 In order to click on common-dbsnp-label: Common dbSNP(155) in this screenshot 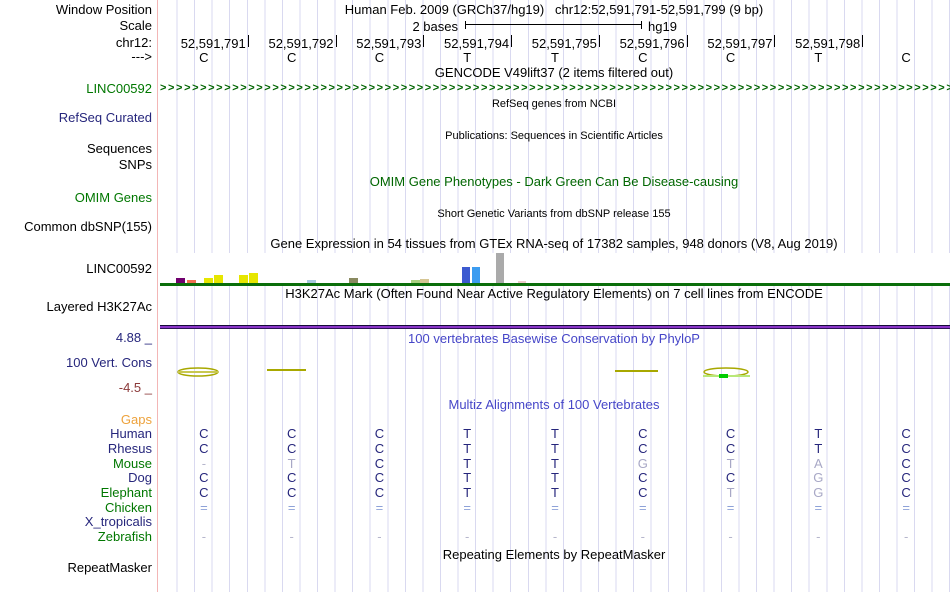, I will do `click(88, 226)`.